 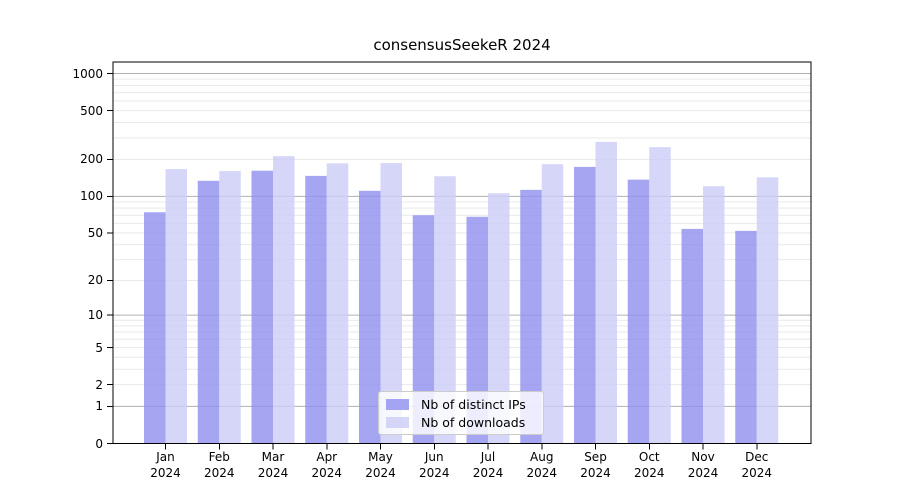 I want to click on bar-ips-aug, so click(x=531, y=316).